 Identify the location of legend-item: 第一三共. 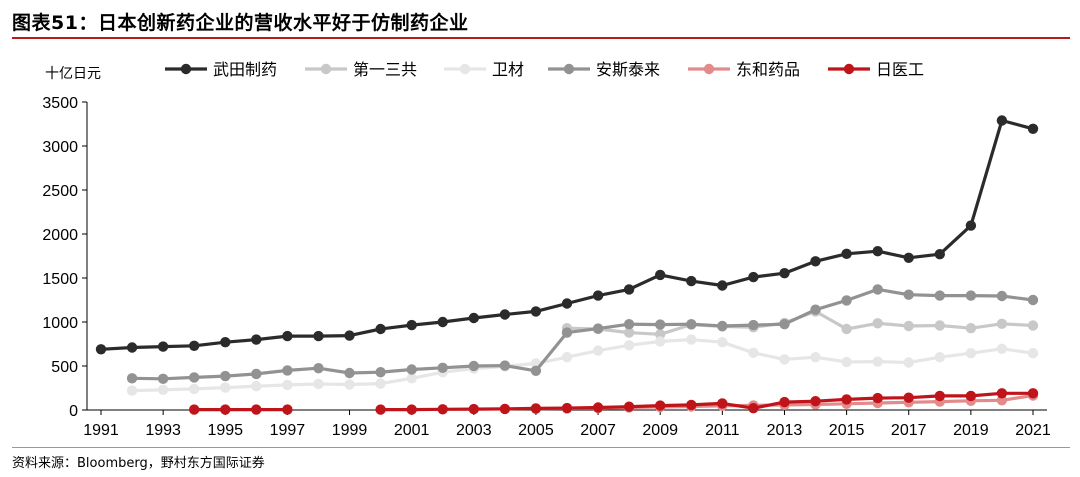
(361, 69).